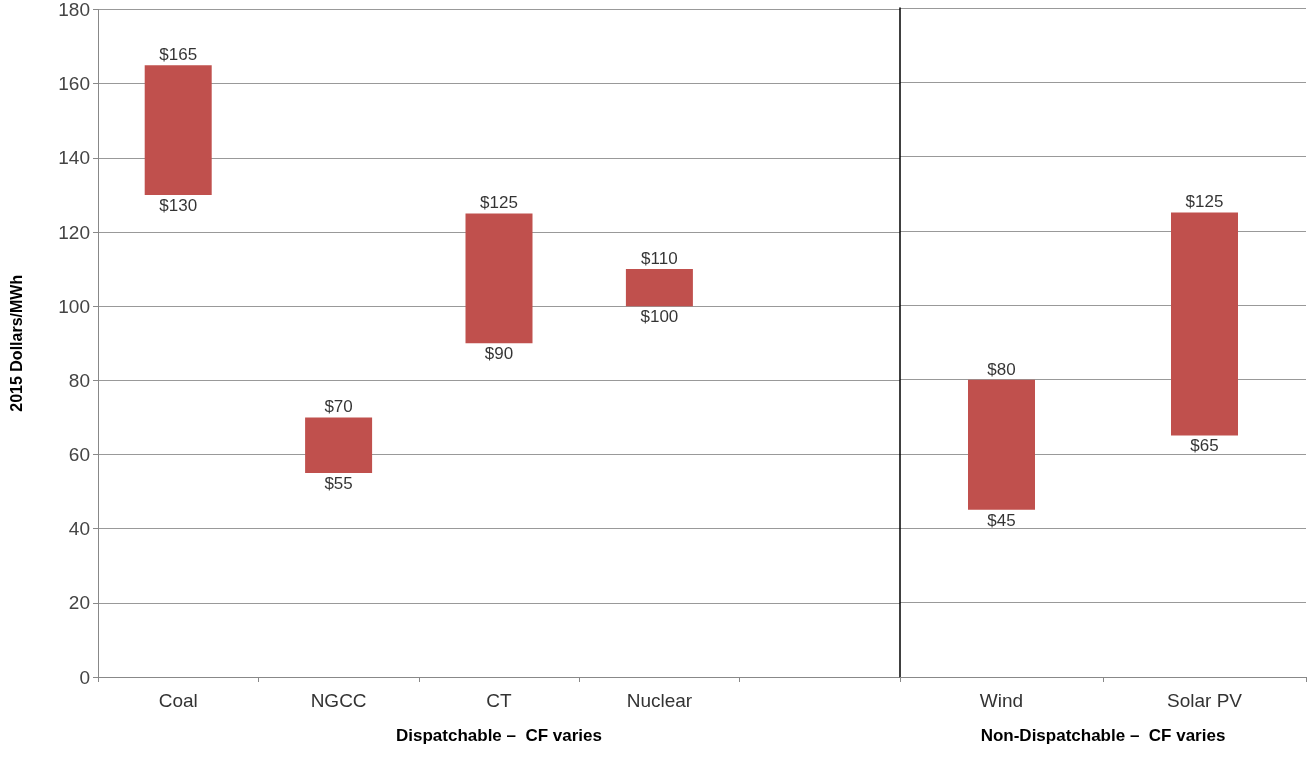  I want to click on y-tick-label: 0, so click(84, 677).